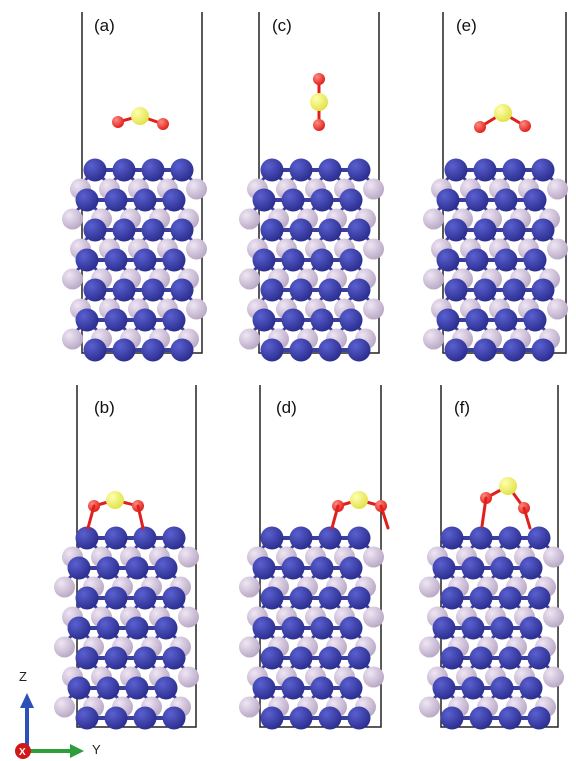 The image size is (576, 761). What do you see at coordinates (104, 407) in the screenshot?
I see `panel-label-b: (b)` at bounding box center [104, 407].